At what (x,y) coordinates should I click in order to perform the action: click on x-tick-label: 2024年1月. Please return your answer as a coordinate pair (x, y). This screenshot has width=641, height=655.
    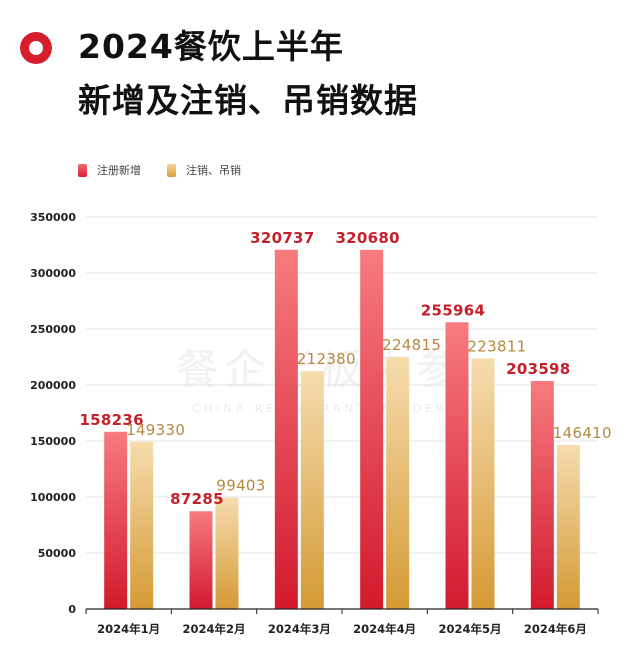
    Looking at the image, I should click on (128, 629).